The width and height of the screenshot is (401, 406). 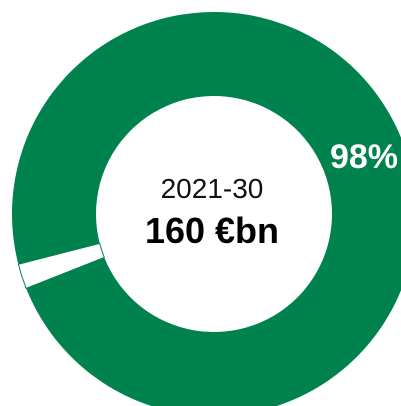 I want to click on center-period-label: 2021-30, so click(x=212, y=188).